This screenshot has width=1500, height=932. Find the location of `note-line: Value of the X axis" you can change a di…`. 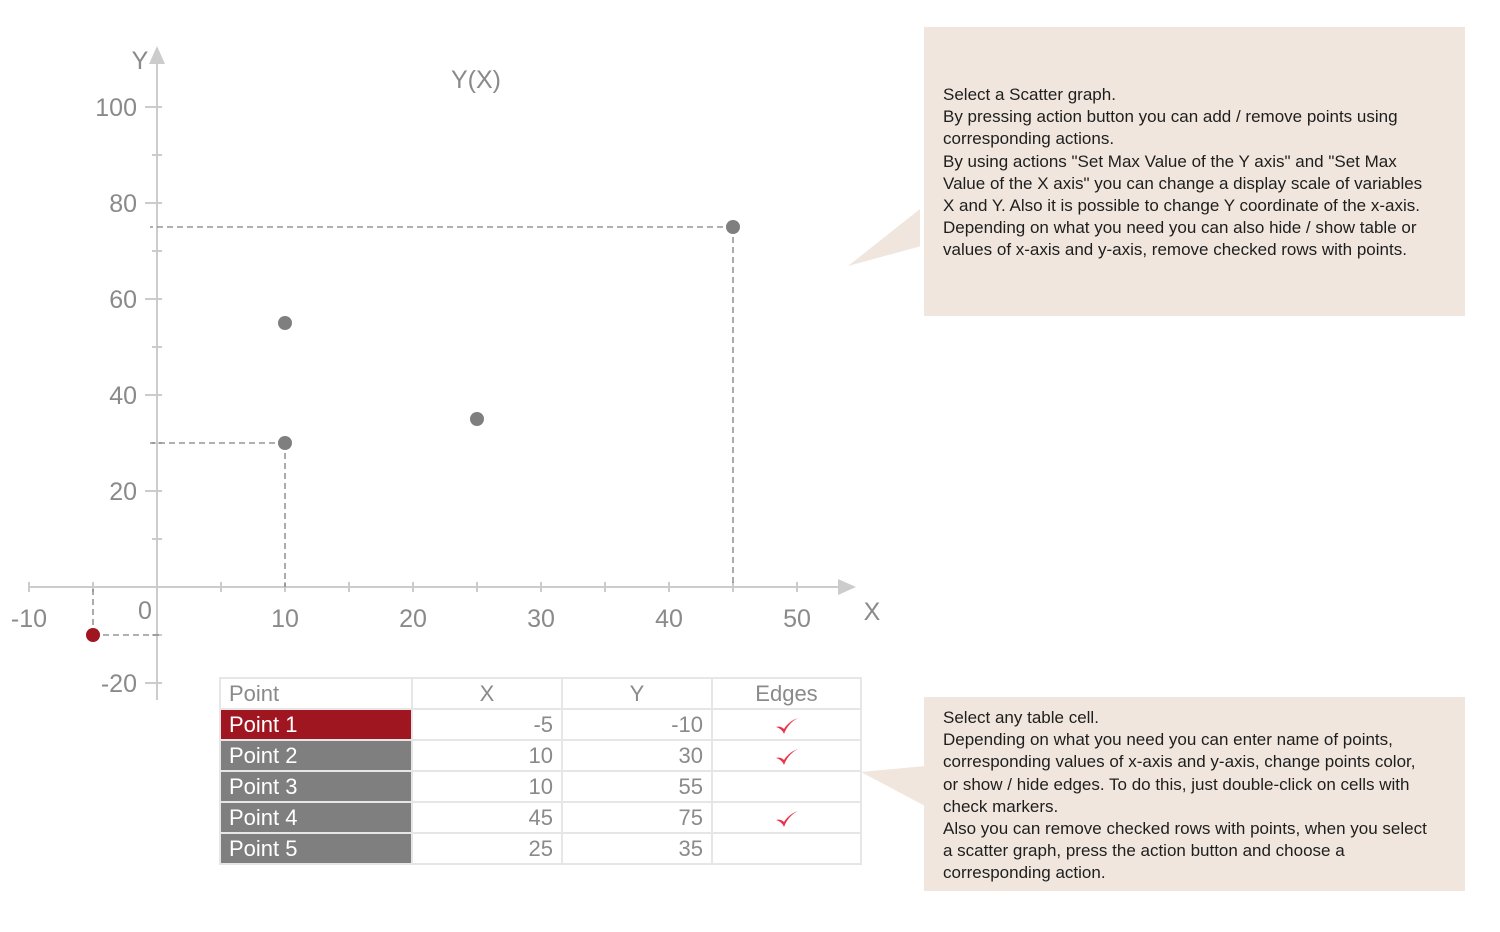

note-line: Value of the X axis" you can change a di… is located at coordinates (1183, 183).